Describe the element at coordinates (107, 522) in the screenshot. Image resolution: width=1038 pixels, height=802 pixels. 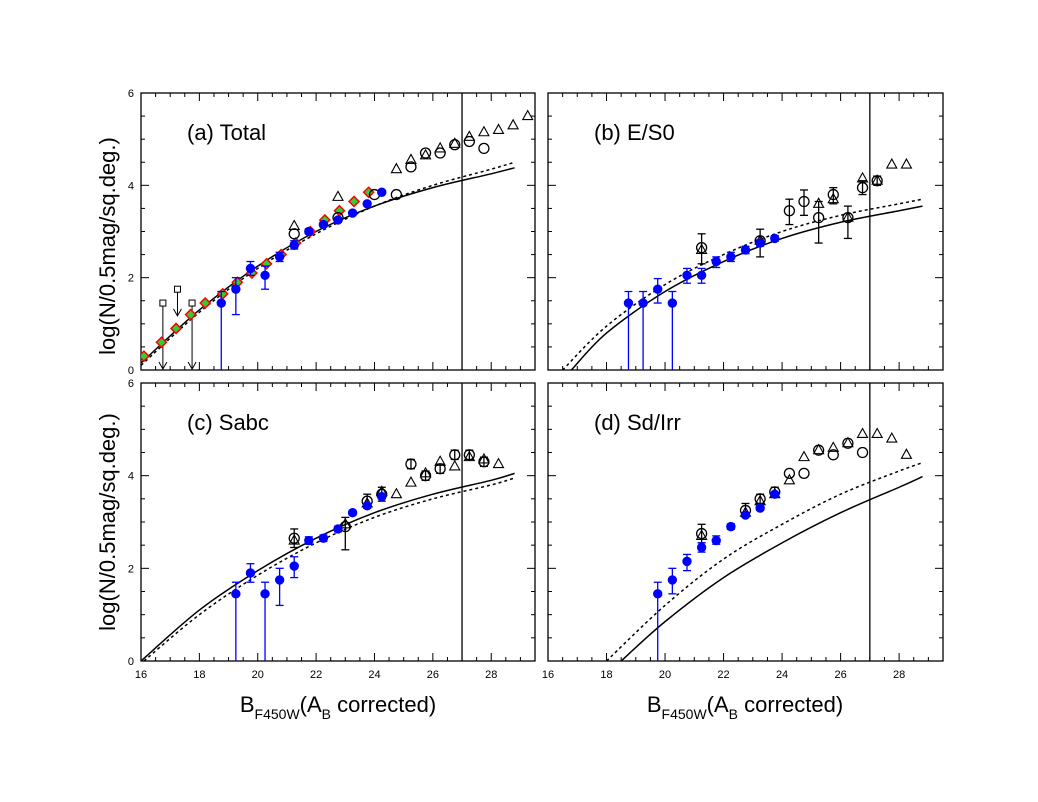
I see `y-axis-label-bottom: log(N/0.5mag/sq.deg.)` at that location.